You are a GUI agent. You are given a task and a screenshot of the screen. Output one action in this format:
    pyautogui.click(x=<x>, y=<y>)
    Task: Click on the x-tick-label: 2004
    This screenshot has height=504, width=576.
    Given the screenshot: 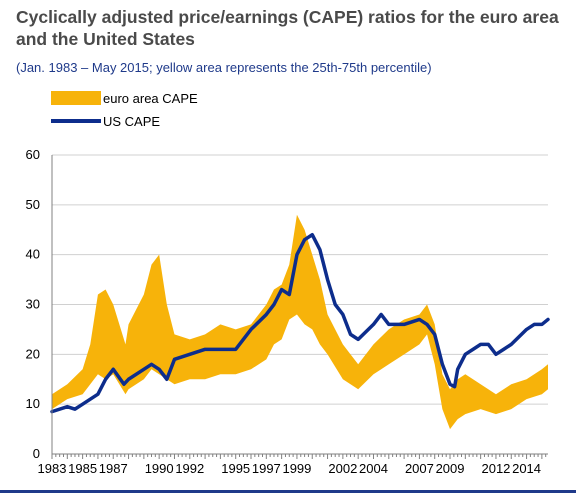 What is the action you would take?
    pyautogui.click(x=373, y=468)
    